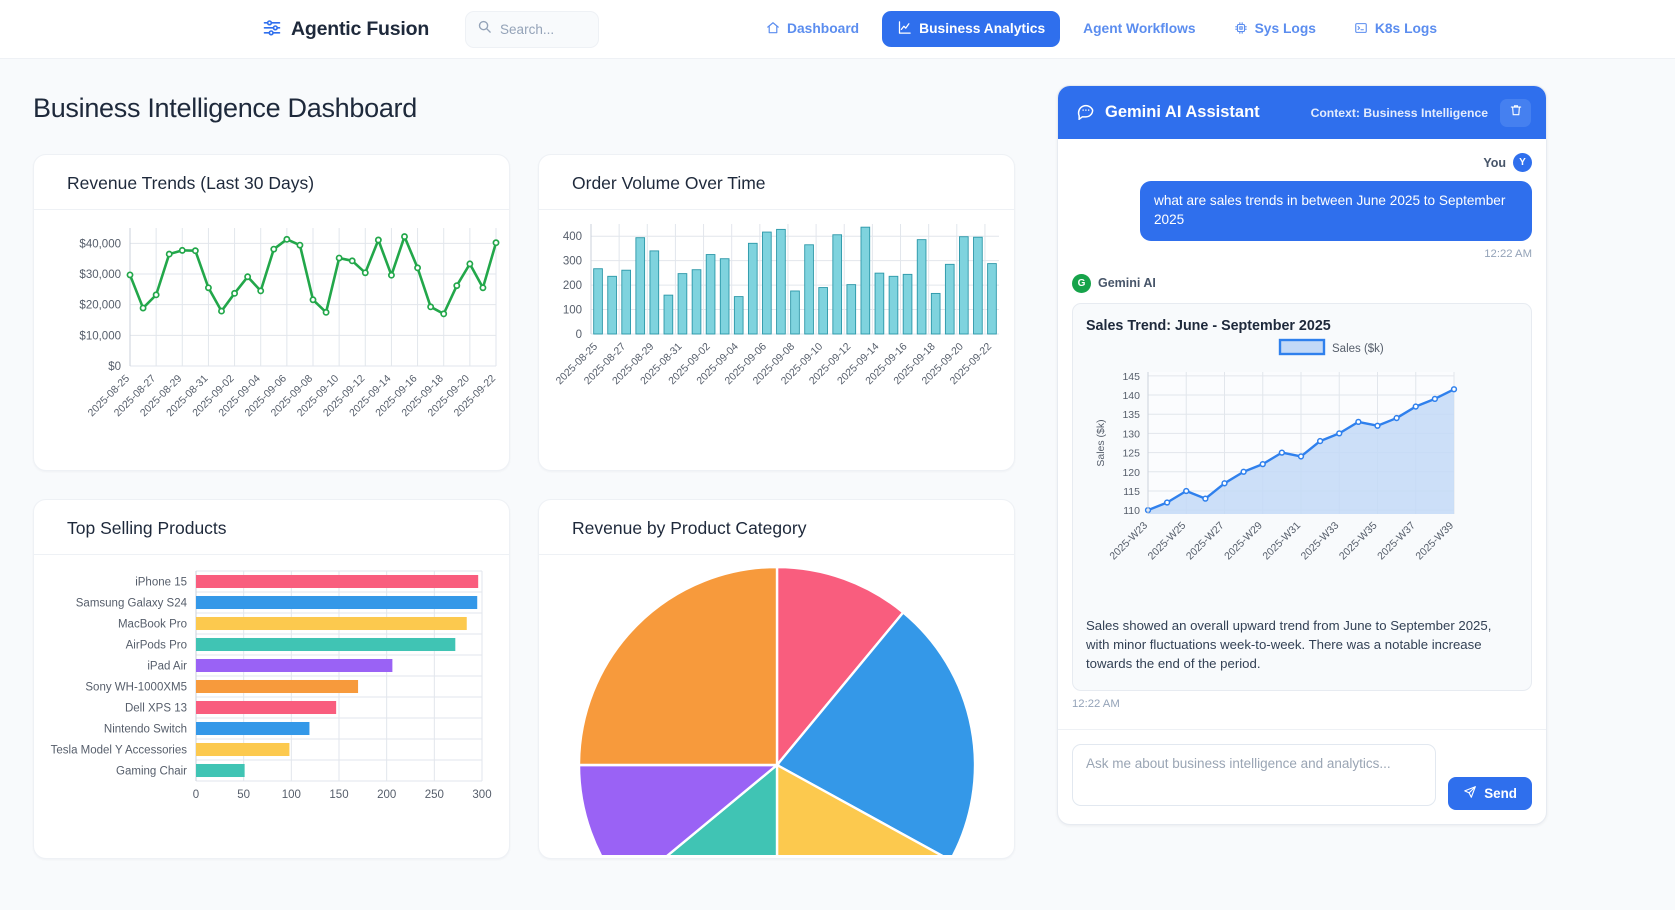  Describe the element at coordinates (225, 108) in the screenshot. I see `page-title: Business Intelligence Dashboard` at that location.